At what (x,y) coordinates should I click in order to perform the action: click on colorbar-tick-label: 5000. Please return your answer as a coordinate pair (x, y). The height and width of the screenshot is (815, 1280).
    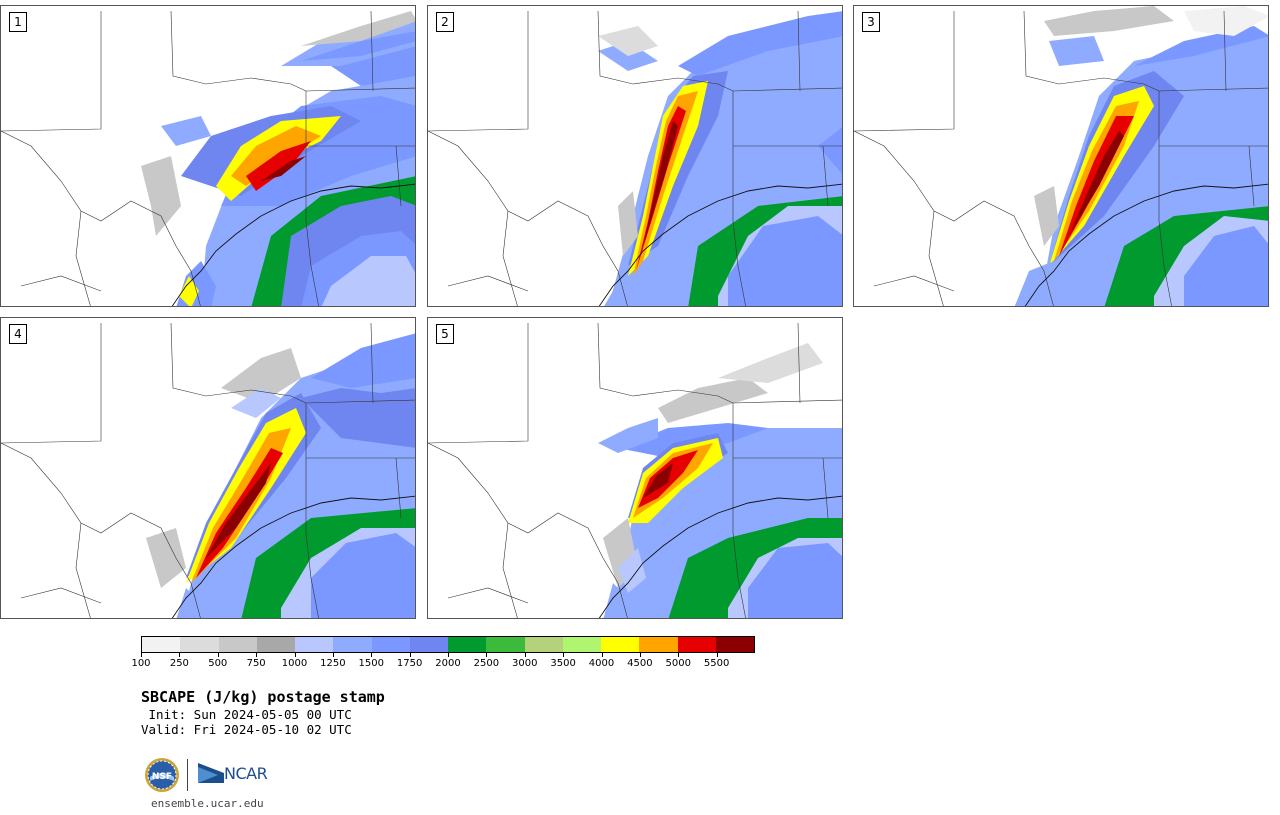
    Looking at the image, I should click on (678, 663).